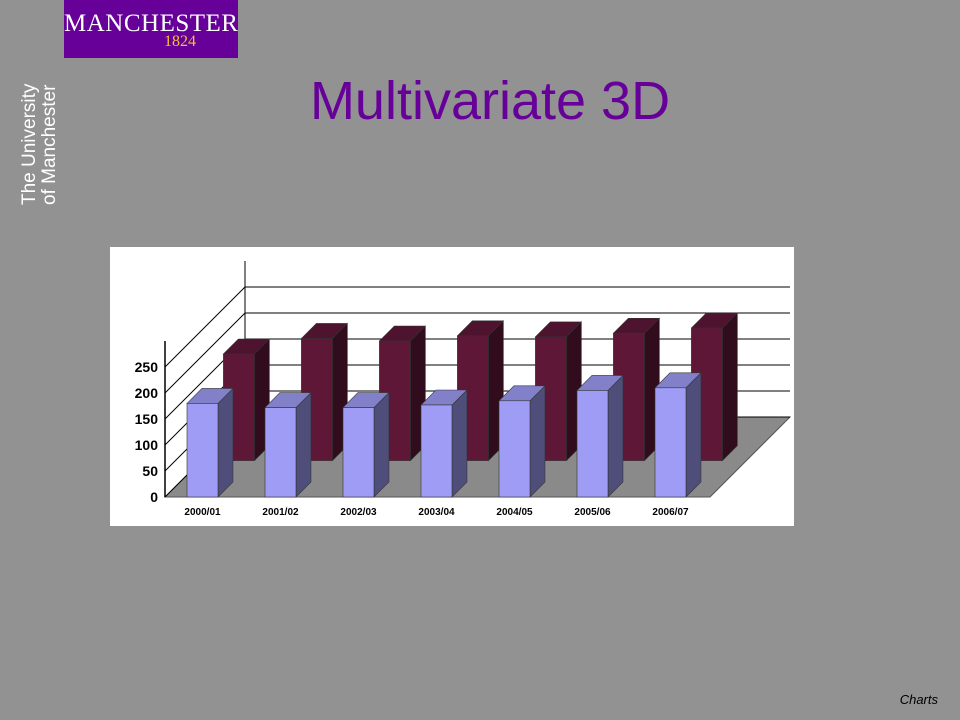  Describe the element at coordinates (202, 512) in the screenshot. I see `x-tick-label: 2000/01` at that location.